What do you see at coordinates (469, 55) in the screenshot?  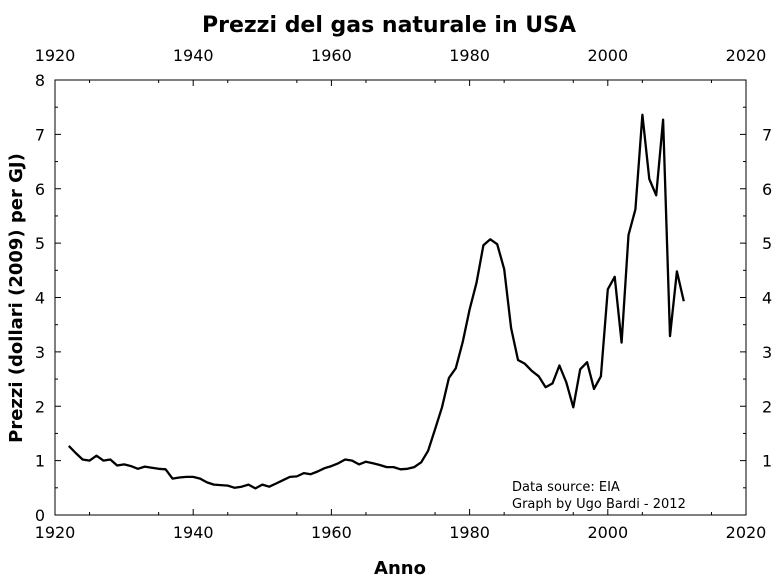 I see `x-tick-label-top: 1980` at bounding box center [469, 55].